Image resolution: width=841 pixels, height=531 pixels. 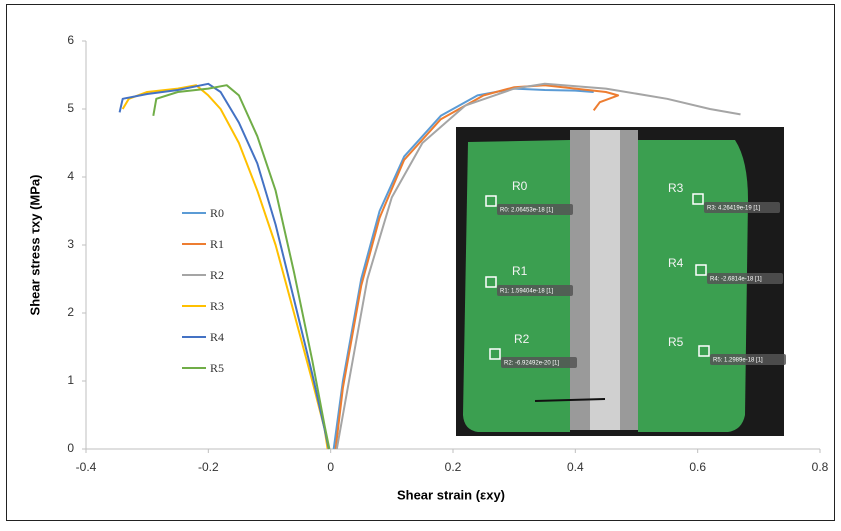 What do you see at coordinates (531, 364) in the screenshot?
I see `readout-text: R2: -6.92492e-20 [1]` at bounding box center [531, 364].